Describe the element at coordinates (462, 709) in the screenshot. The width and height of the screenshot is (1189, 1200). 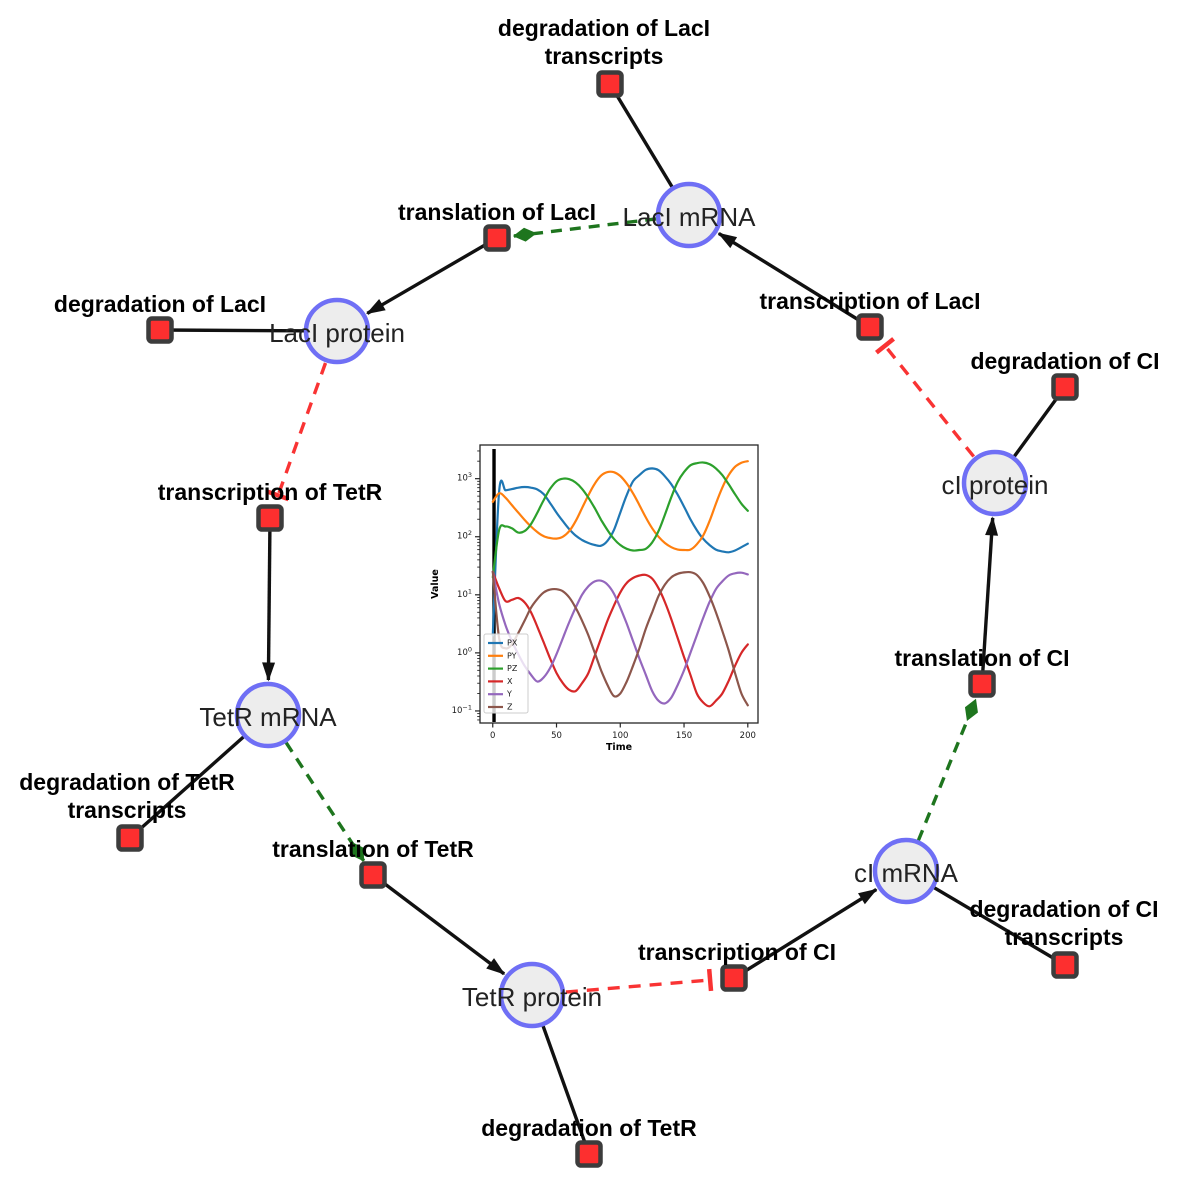
I see `y-tick-label-1e-1: 10⁻¹` at that location.